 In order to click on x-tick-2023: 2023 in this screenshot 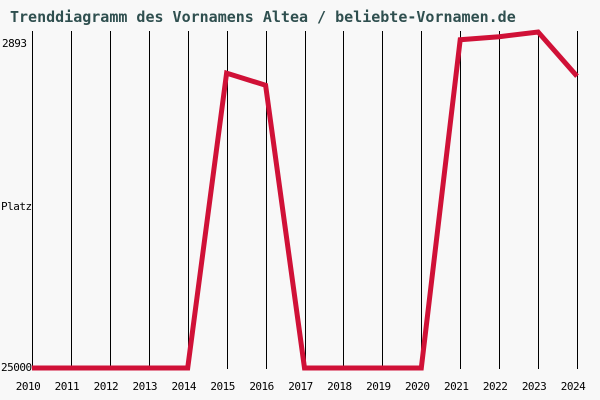, I will do `click(534, 386)`.